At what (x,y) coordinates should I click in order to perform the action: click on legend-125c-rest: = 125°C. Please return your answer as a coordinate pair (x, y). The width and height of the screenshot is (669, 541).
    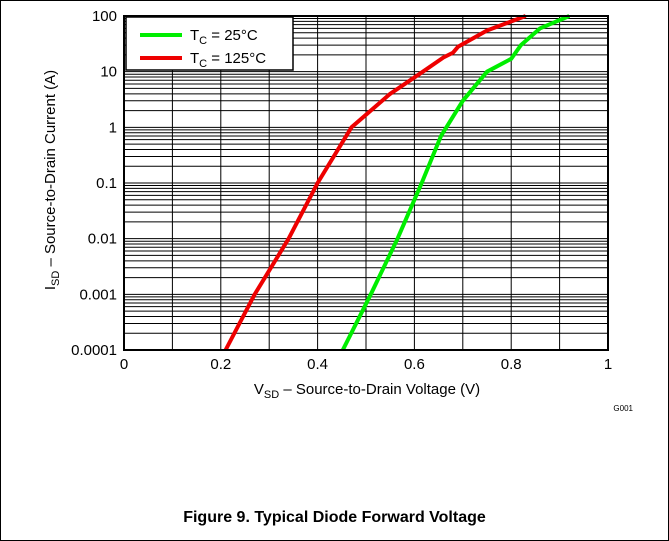
    Looking at the image, I should click on (236, 58).